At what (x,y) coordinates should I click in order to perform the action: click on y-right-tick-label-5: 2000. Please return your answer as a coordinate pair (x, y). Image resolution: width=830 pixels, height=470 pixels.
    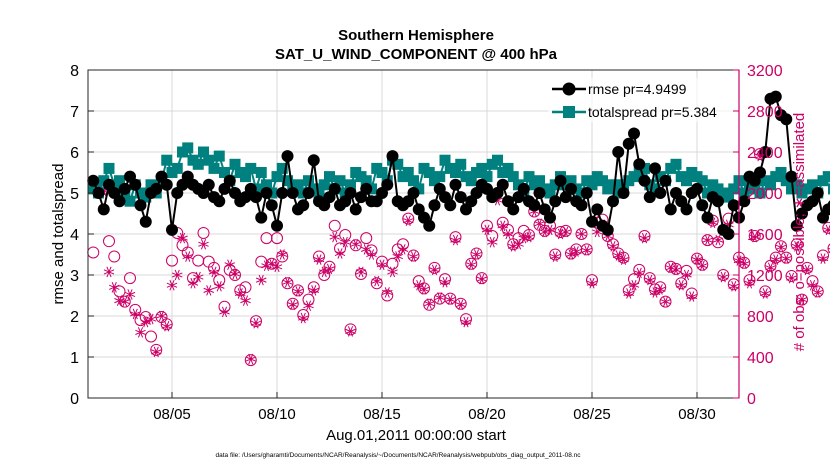
    Looking at the image, I should click on (765, 194).